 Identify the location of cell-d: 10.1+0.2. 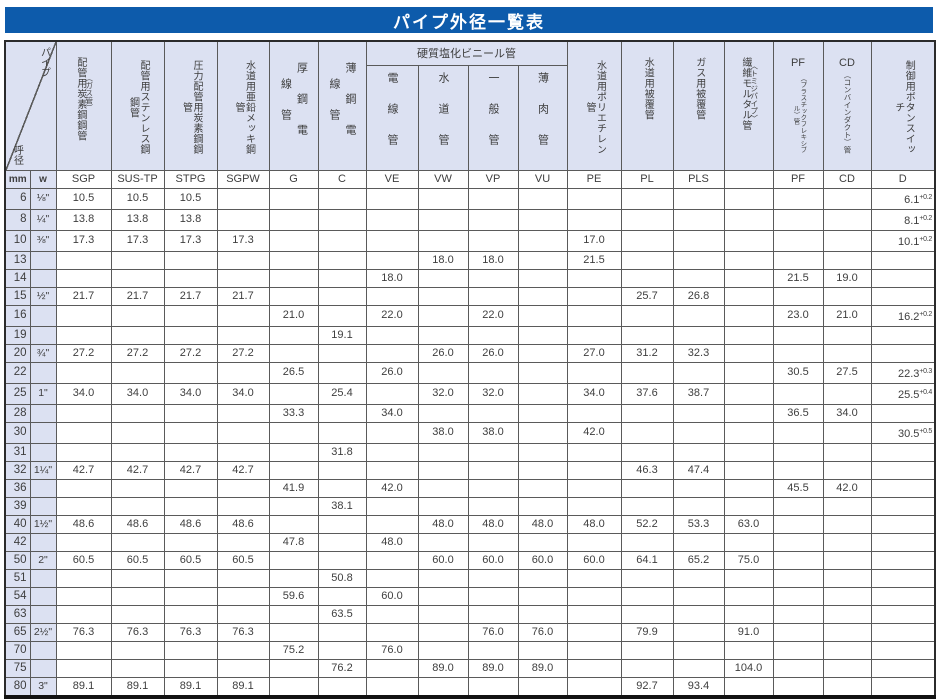
(903, 240).